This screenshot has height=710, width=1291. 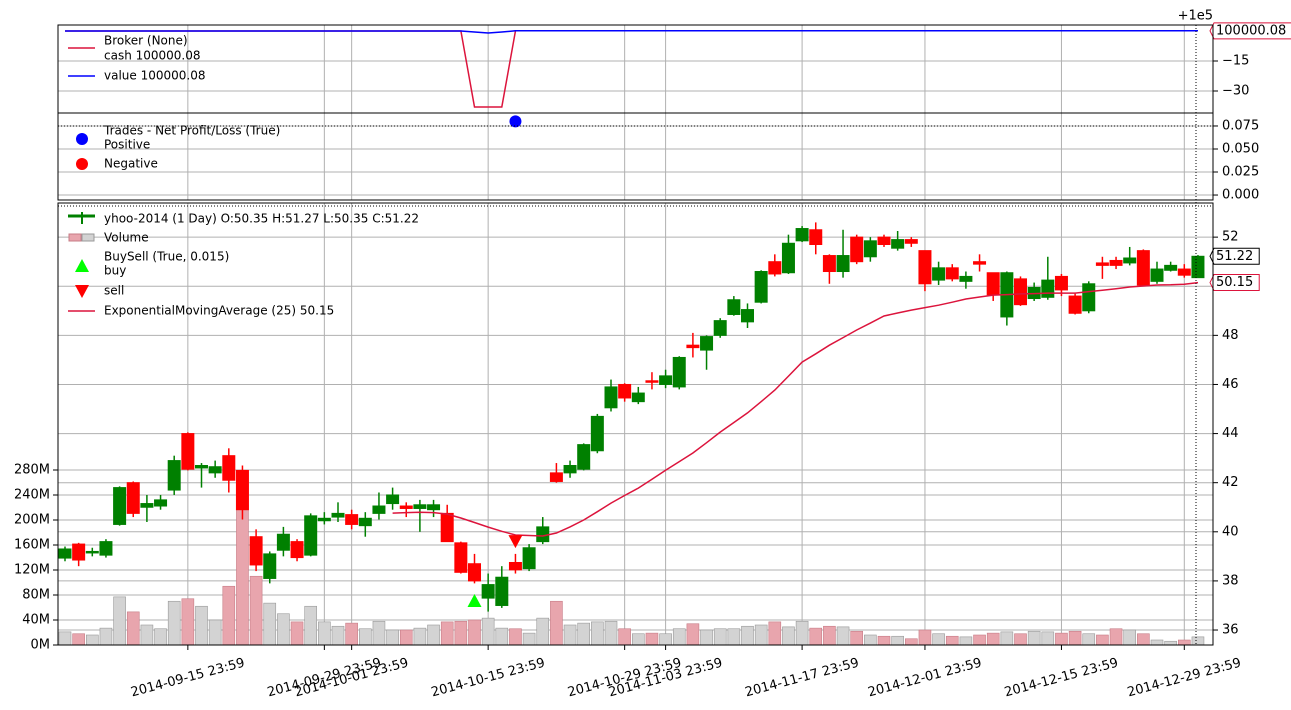 What do you see at coordinates (127, 145) in the screenshot?
I see `legend-label: Positive` at bounding box center [127, 145].